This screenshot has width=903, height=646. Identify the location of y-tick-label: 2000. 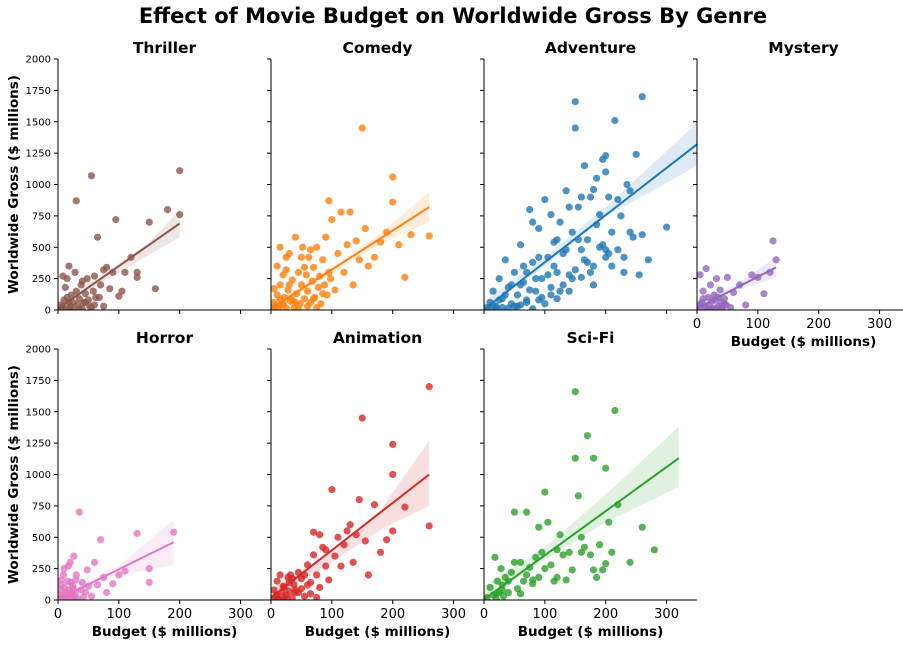
(38, 350).